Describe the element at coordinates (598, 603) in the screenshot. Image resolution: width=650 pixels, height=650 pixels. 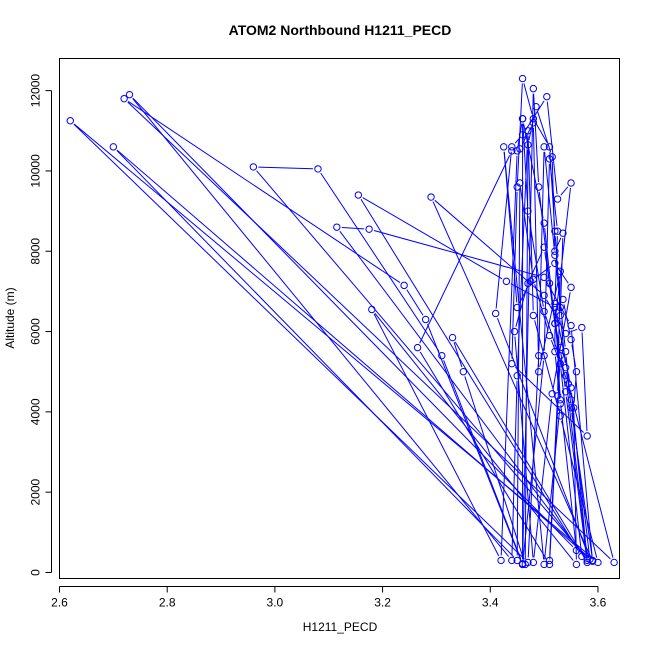
I see `x-tick-label: 3.6` at that location.